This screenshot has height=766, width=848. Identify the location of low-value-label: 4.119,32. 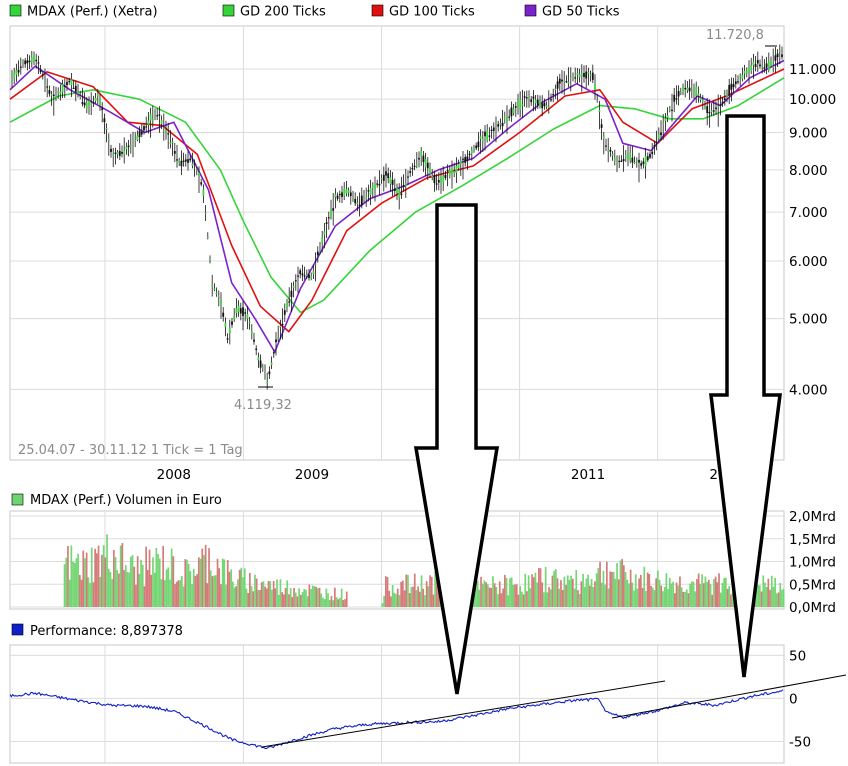
(263, 405).